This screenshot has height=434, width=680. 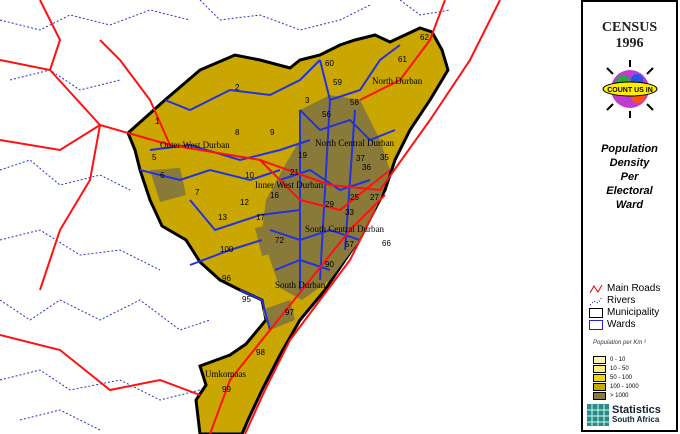 I want to click on density-label: 50 - 100, so click(x=621, y=378).